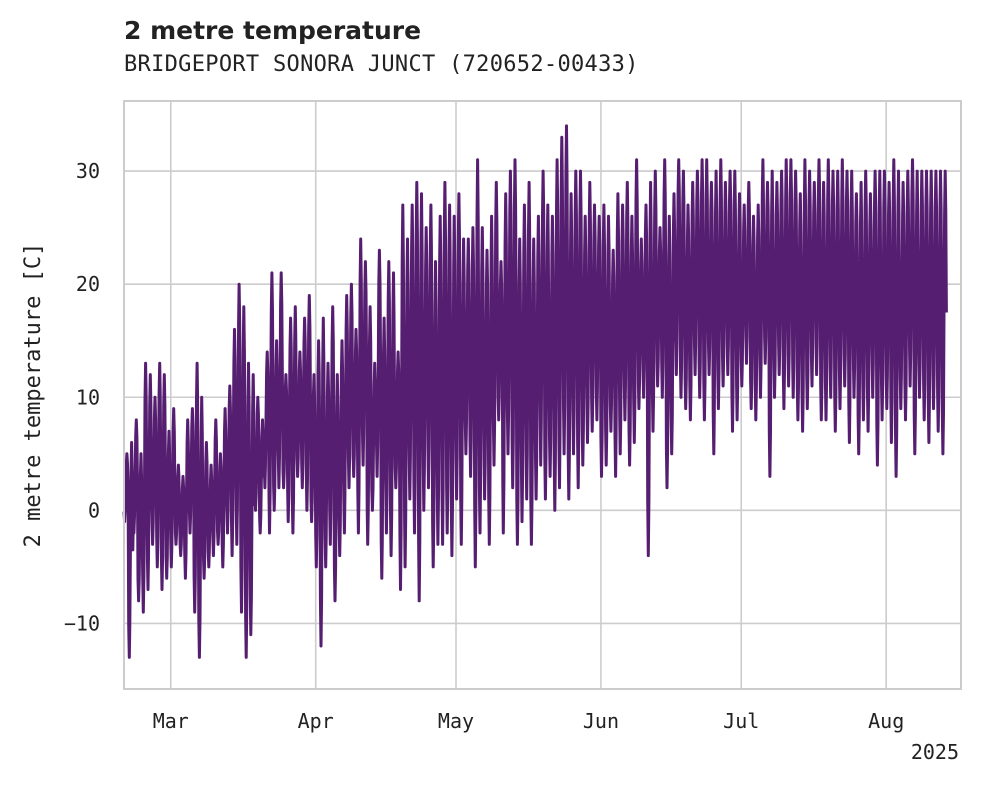 The image size is (981, 785). What do you see at coordinates (88, 397) in the screenshot?
I see `y-tick-label: 10` at bounding box center [88, 397].